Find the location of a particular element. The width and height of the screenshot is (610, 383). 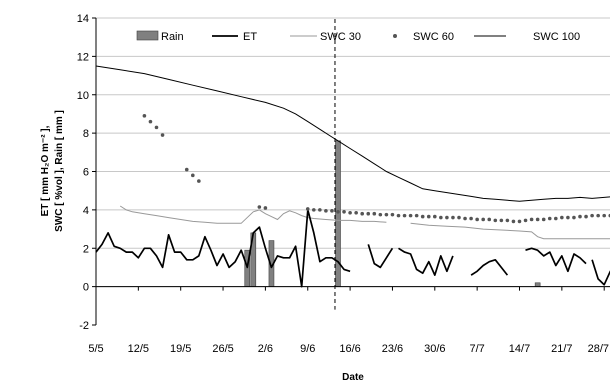

y-tick-label: -2 is located at coordinates (84, 326).